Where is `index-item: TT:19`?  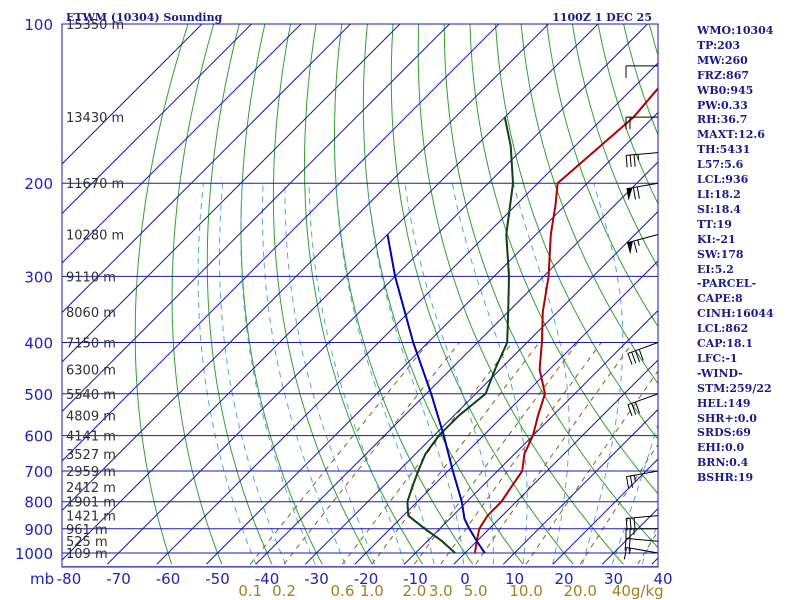
index-item: TT:19 is located at coordinates (714, 224).